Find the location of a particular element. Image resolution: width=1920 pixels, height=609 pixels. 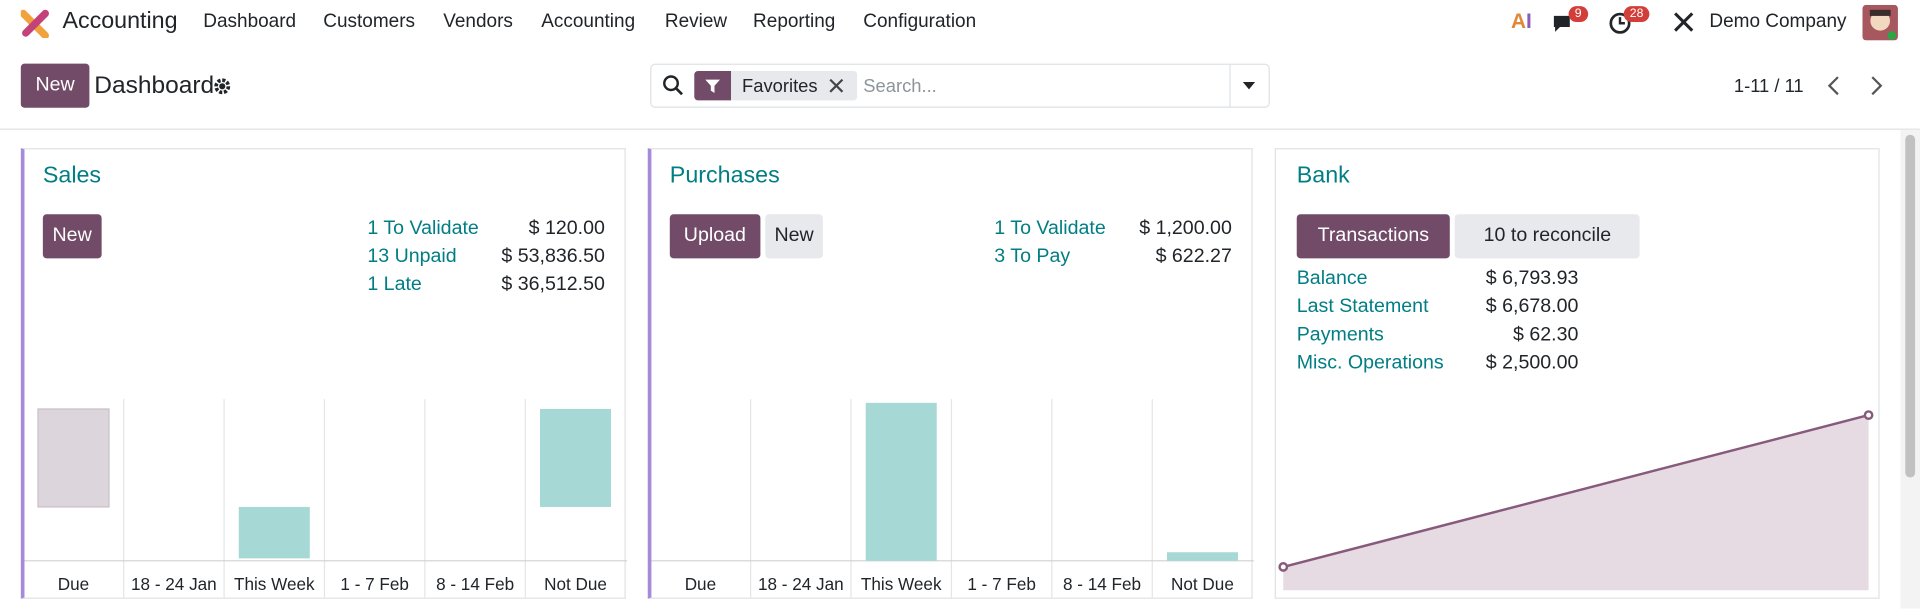

menu-item: Configuration is located at coordinates (920, 21).